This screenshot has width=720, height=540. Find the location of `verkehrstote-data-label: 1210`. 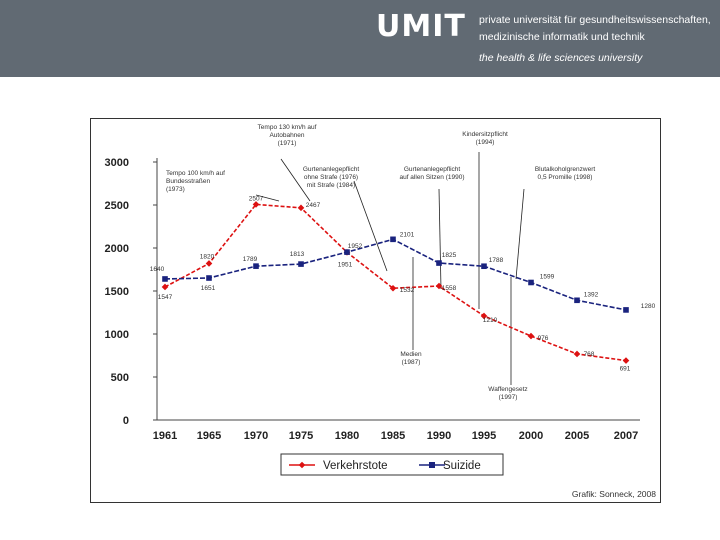

verkehrstote-data-label: 1210 is located at coordinates (490, 320).